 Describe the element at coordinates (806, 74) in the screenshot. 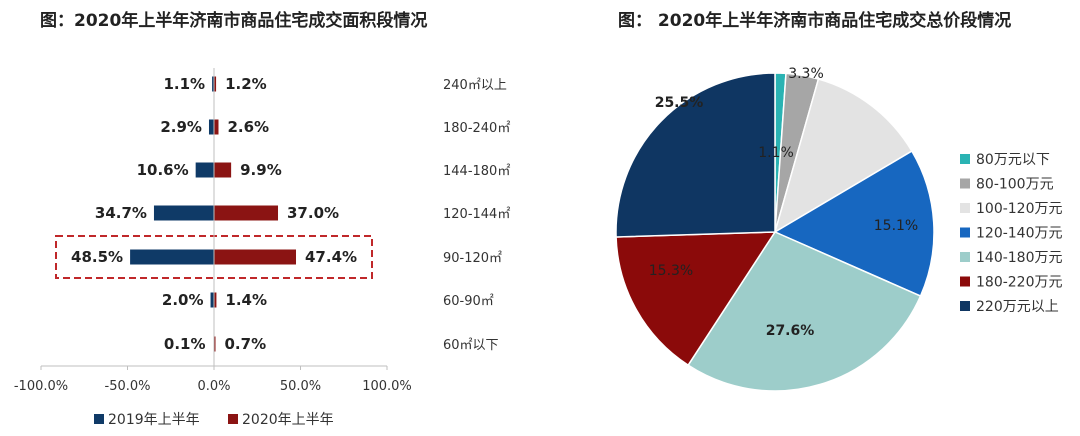

I see `pie-value-label: 3.3%` at that location.